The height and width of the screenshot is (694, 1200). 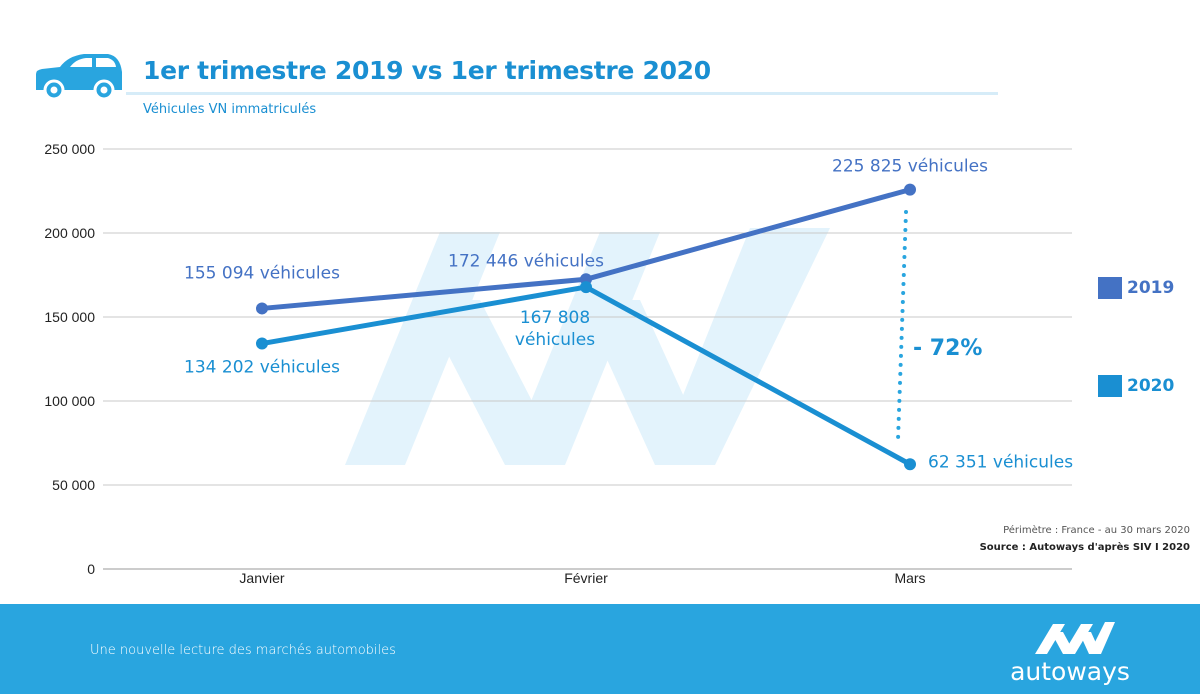 I want to click on data-label-2019: 172 446 véhicules, so click(x=526, y=261).